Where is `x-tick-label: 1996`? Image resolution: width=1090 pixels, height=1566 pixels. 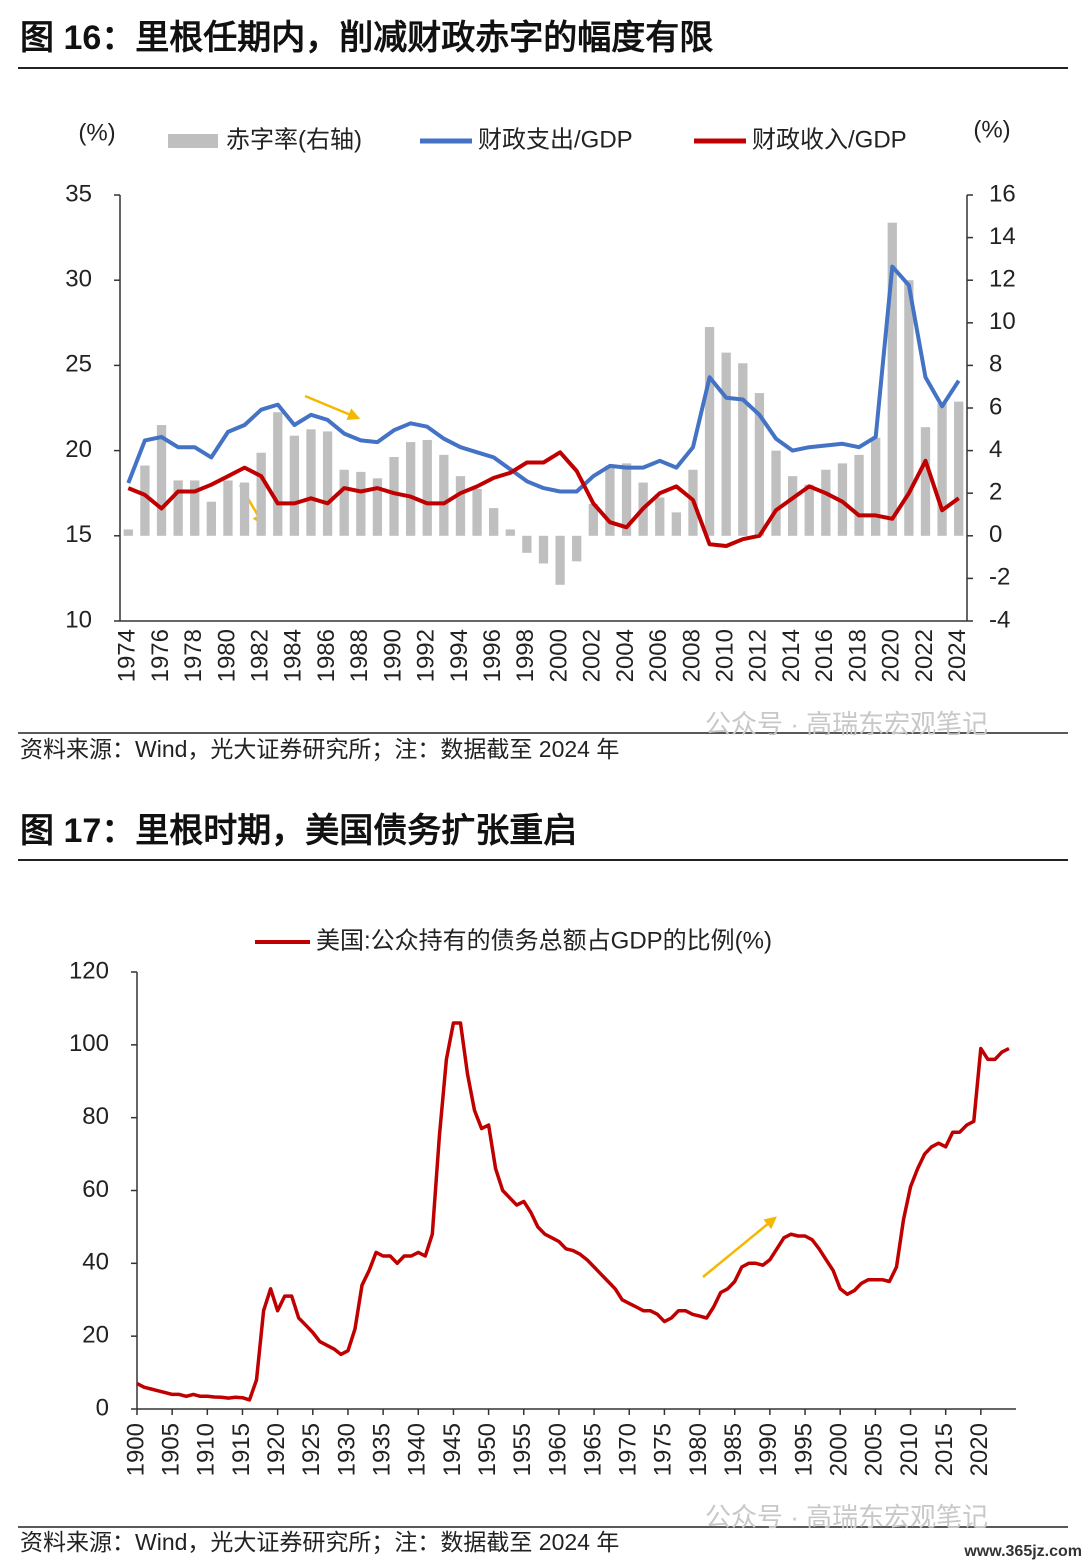 x-tick-label: 1996 is located at coordinates (492, 655).